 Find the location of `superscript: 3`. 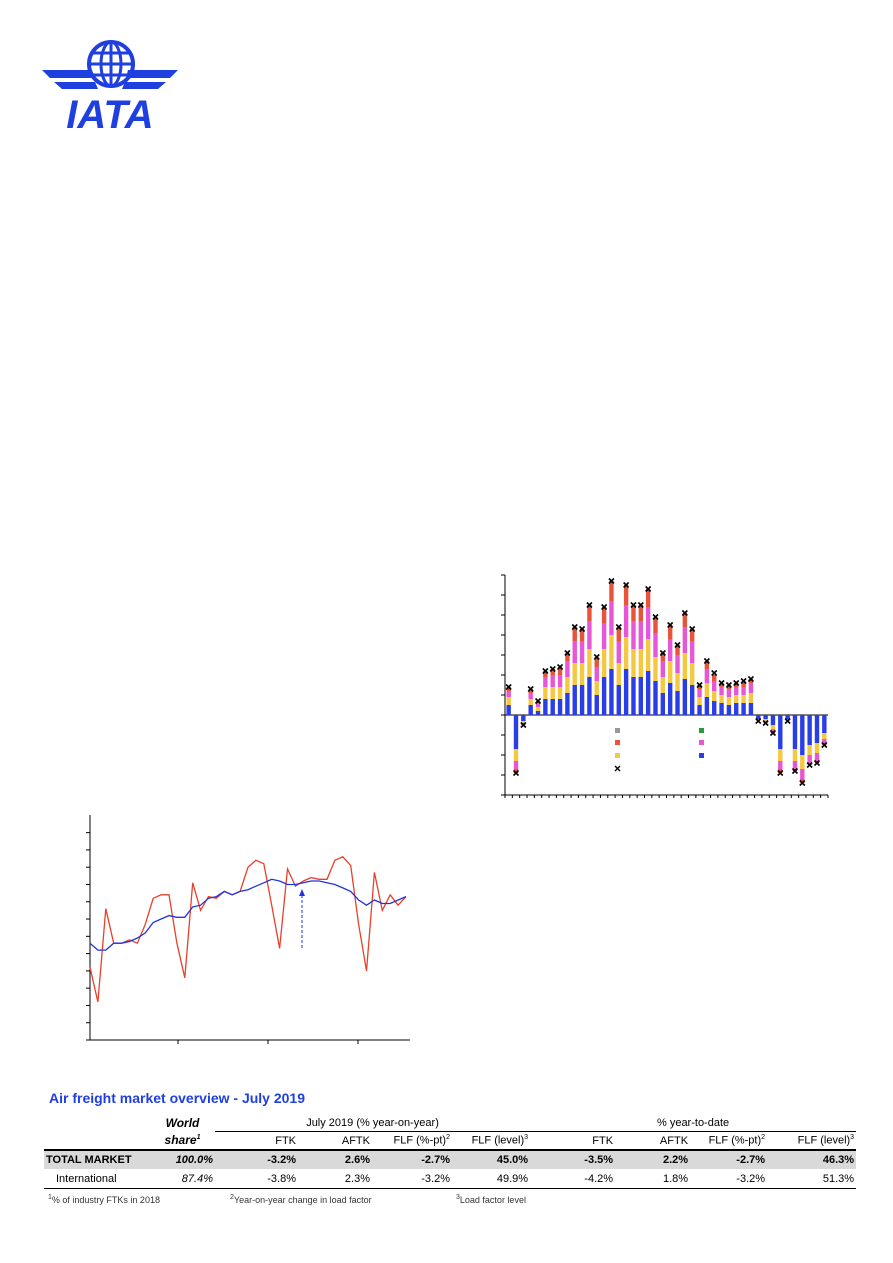

superscript: 3 is located at coordinates (852, 1138).